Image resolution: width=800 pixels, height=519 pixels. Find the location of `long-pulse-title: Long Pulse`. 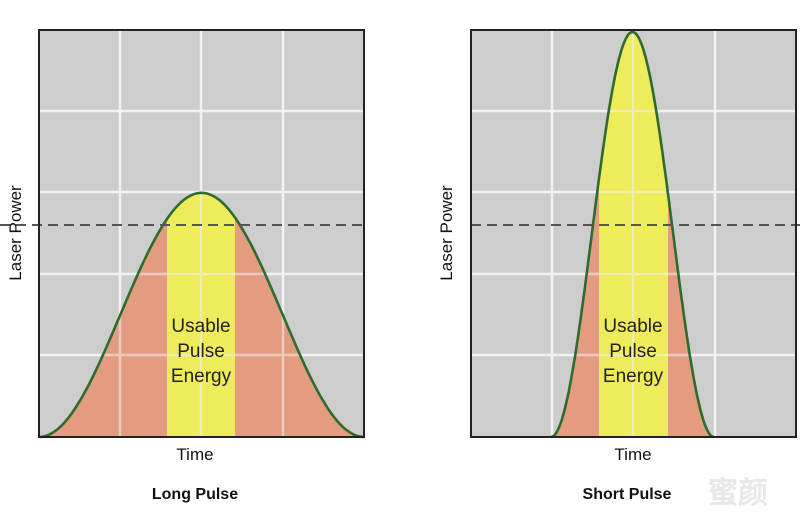

long-pulse-title: Long Pulse is located at coordinates (195, 494).